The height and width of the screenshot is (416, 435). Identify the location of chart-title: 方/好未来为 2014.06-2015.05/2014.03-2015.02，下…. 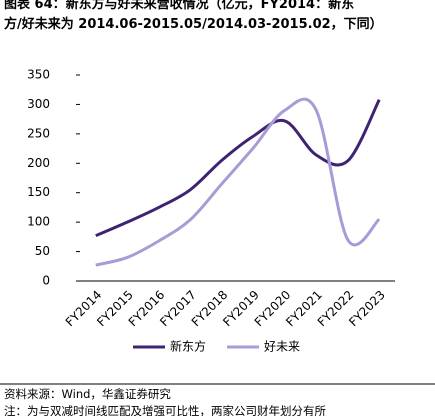
(193, 24).